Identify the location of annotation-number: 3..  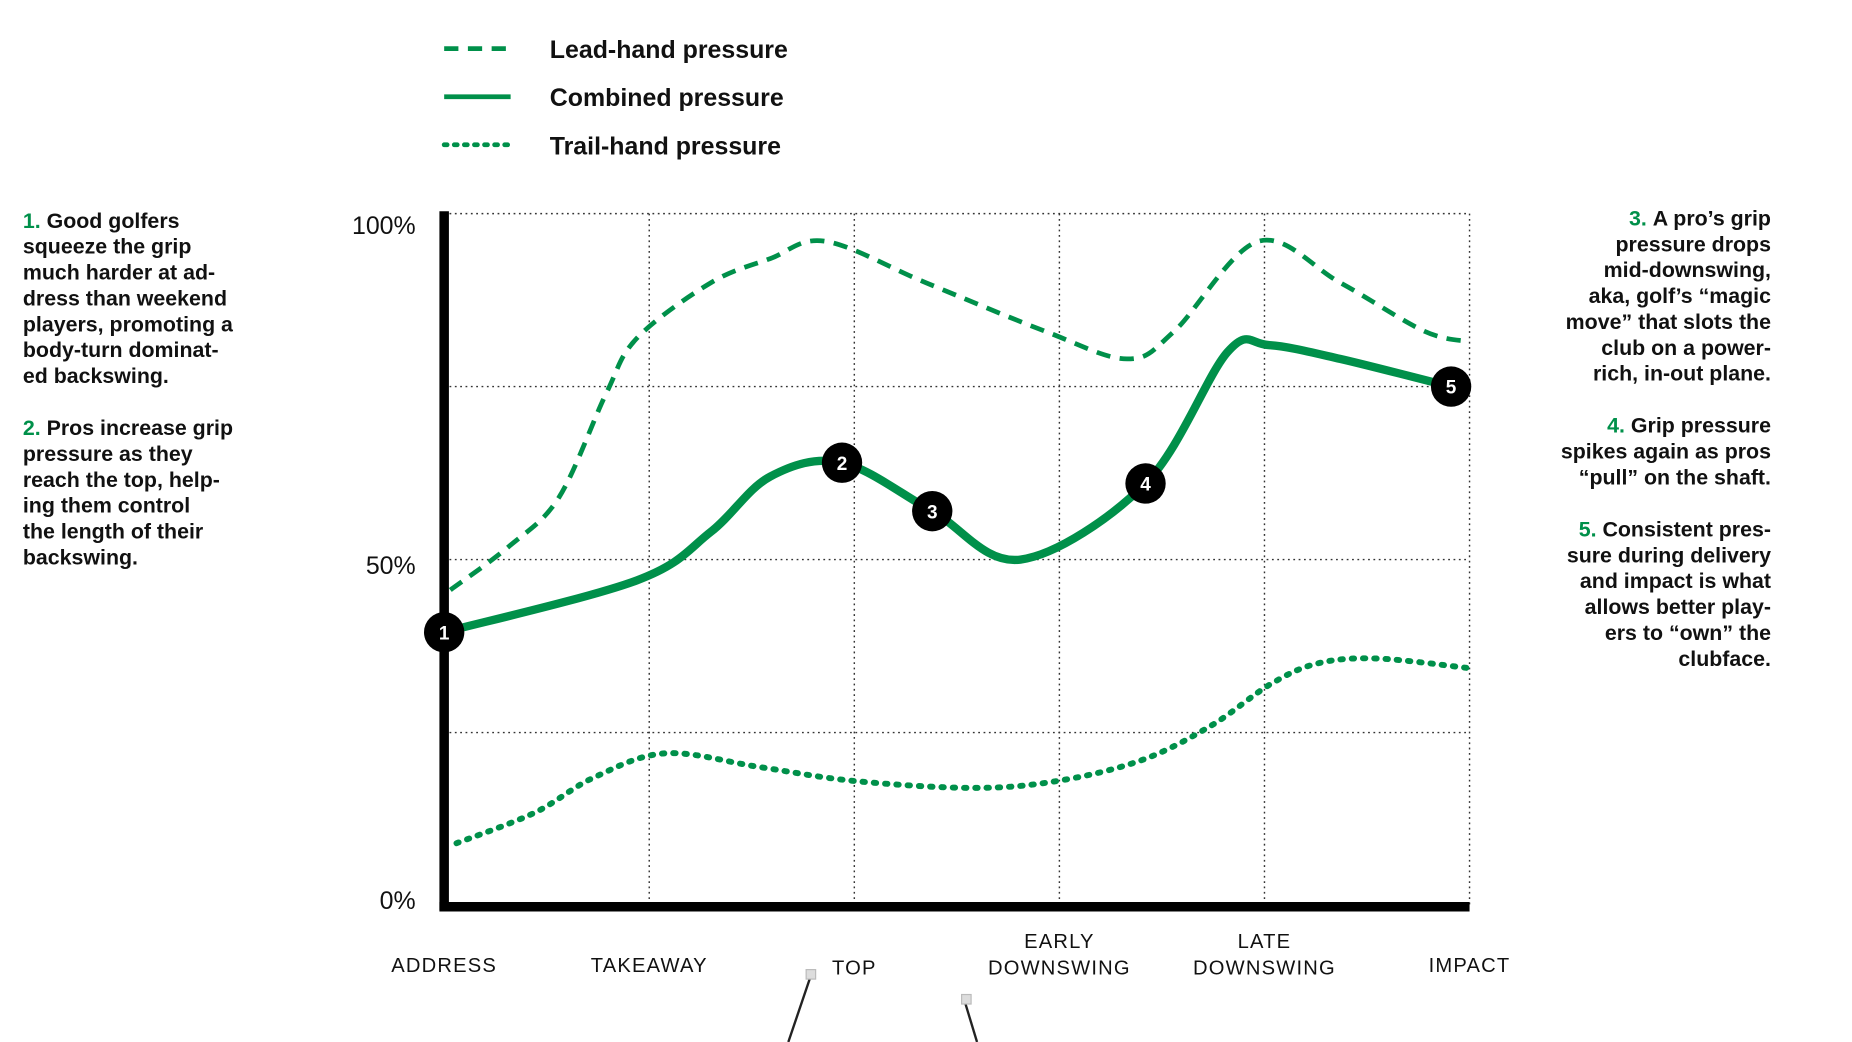
(1641, 218).